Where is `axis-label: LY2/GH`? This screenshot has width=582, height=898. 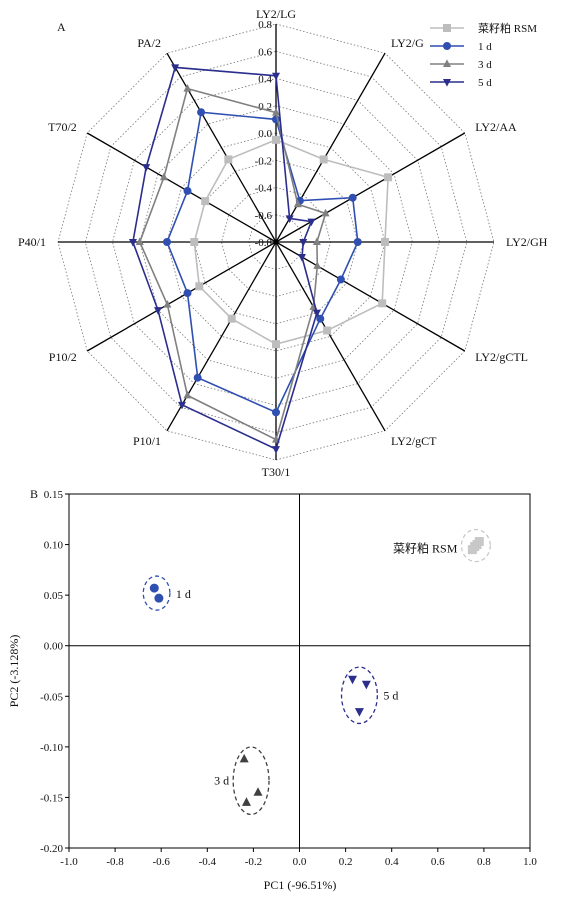
axis-label: LY2/GH is located at coordinates (527, 242).